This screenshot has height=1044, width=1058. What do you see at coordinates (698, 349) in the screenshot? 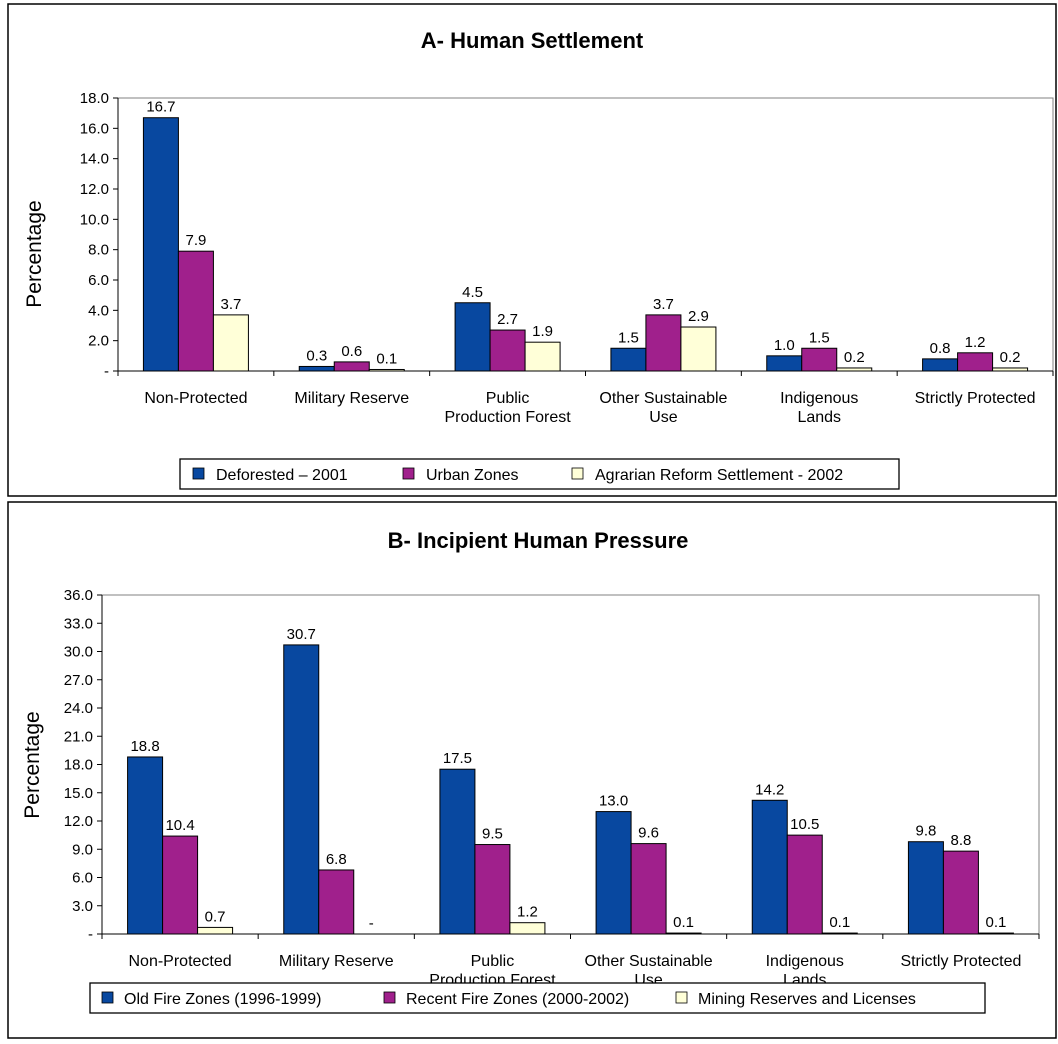
I see `panel-a-bar-s2-c3` at bounding box center [698, 349].